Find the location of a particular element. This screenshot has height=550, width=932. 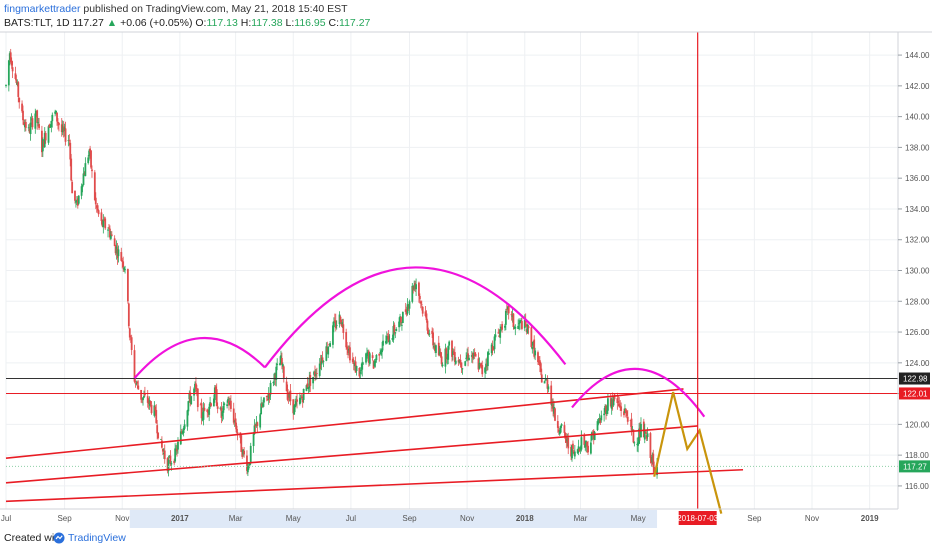

x-tick-label: May is located at coordinates (638, 518).